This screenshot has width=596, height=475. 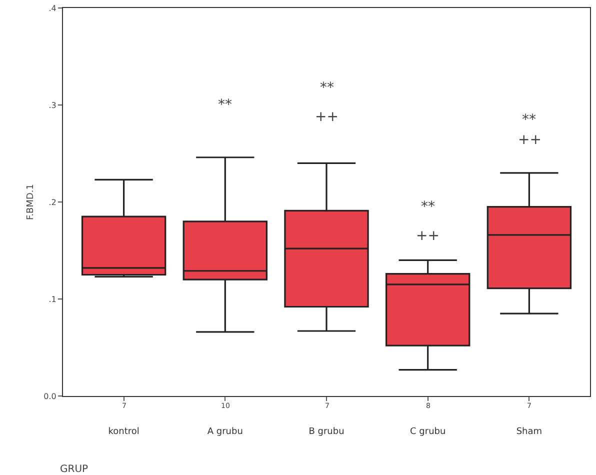 What do you see at coordinates (326, 431) in the screenshot?
I see `x-tick-label: B grubu` at bounding box center [326, 431].